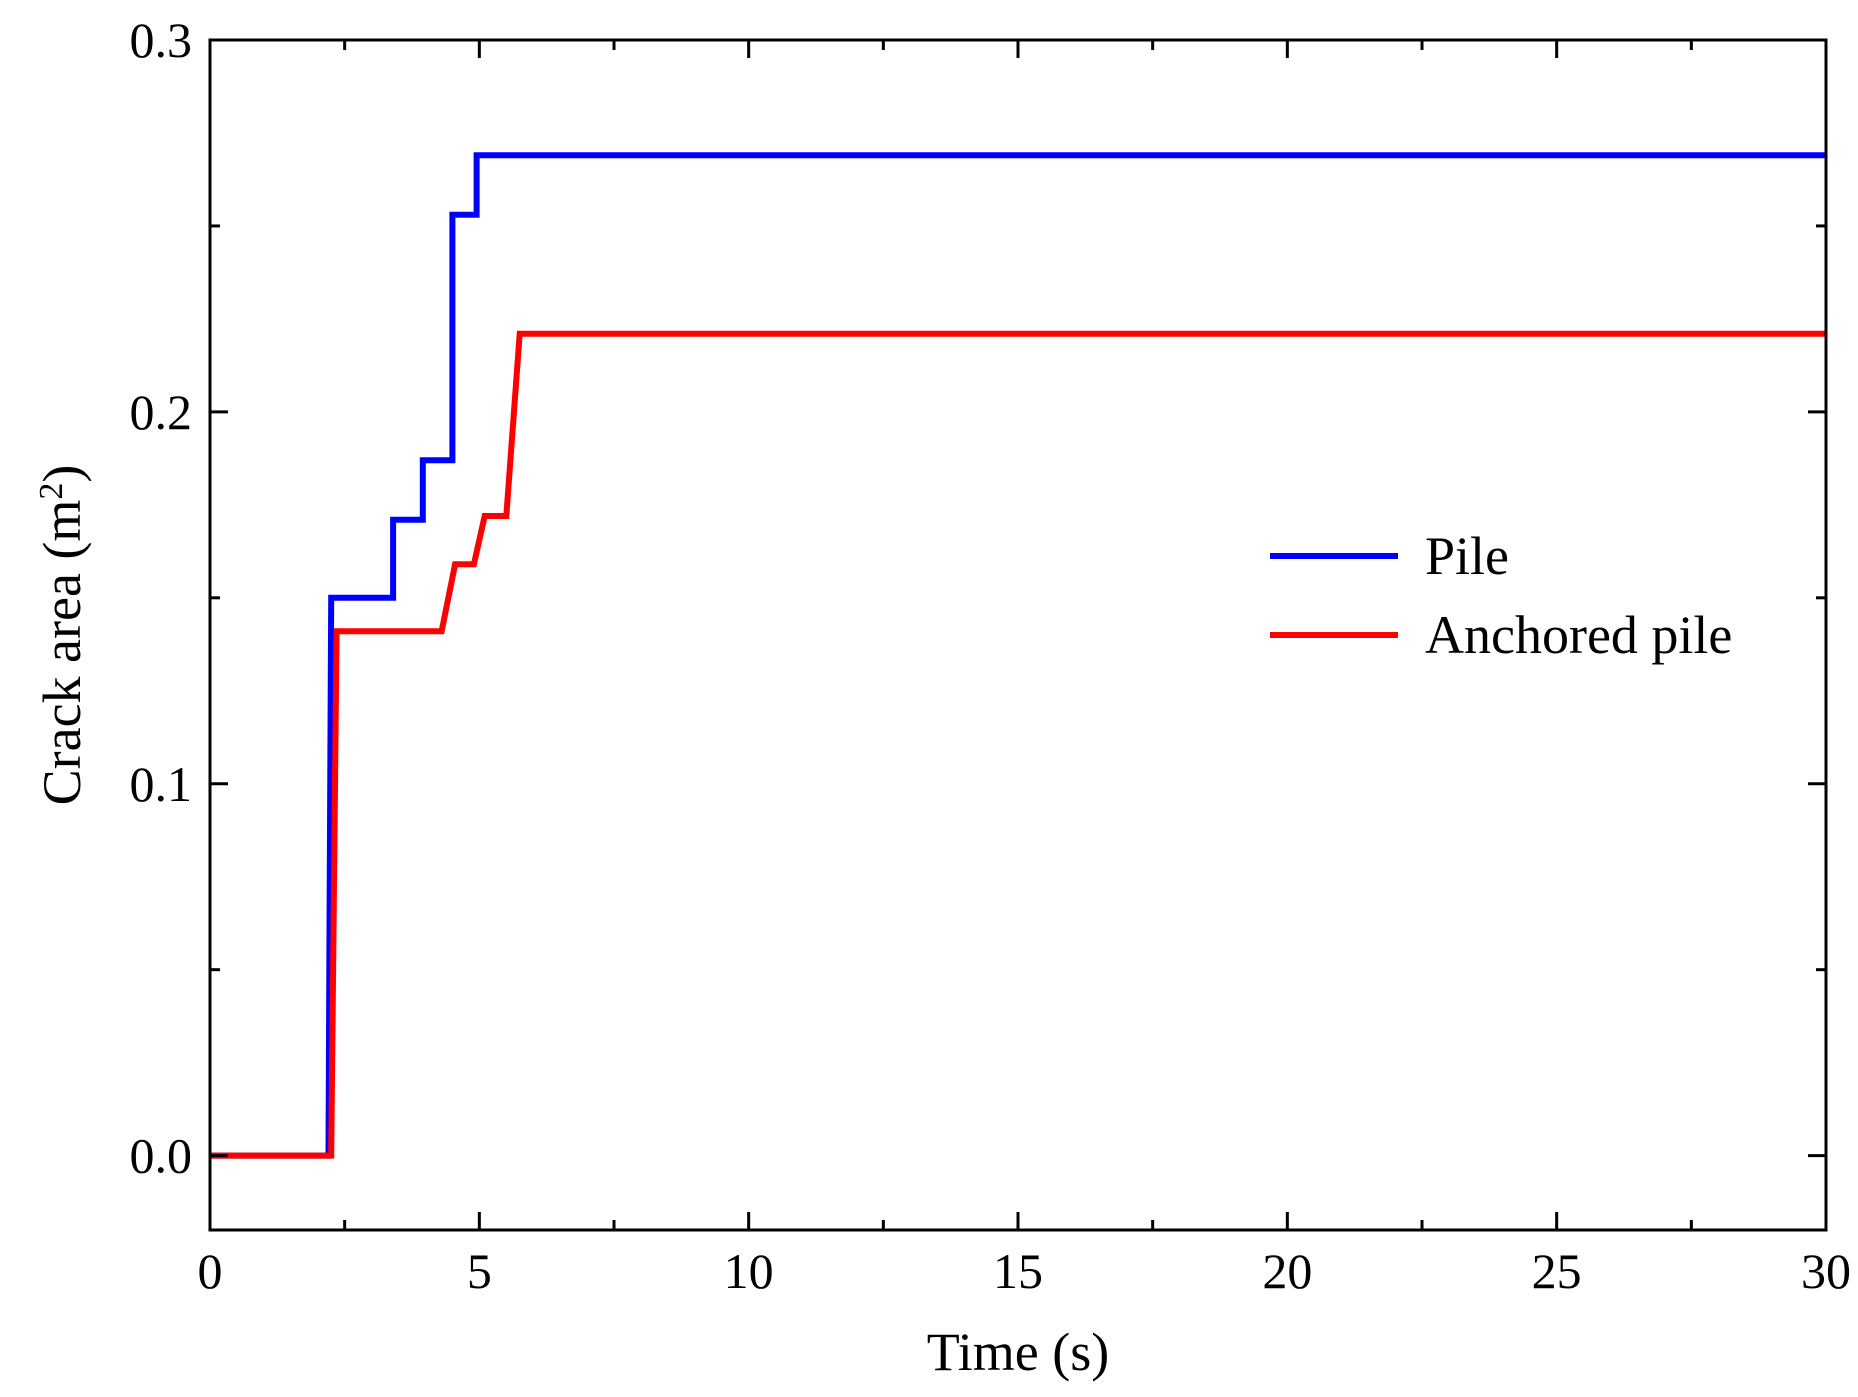 The height and width of the screenshot is (1397, 1858). What do you see at coordinates (62, 653) in the screenshot?
I see `y-axis-title-prefix: Crack area (m` at bounding box center [62, 653].